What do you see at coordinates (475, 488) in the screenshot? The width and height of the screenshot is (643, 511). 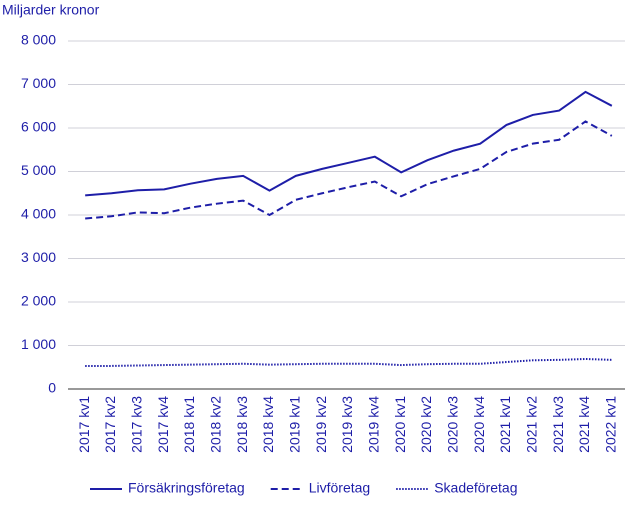 I see `legend-label: Skadeföretag` at bounding box center [475, 488].